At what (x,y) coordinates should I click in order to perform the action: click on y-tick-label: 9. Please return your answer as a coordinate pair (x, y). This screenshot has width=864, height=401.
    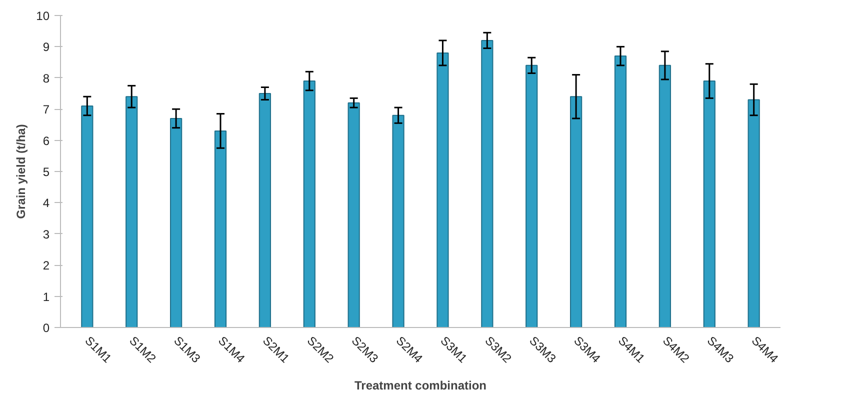
    Looking at the image, I should click on (46, 47).